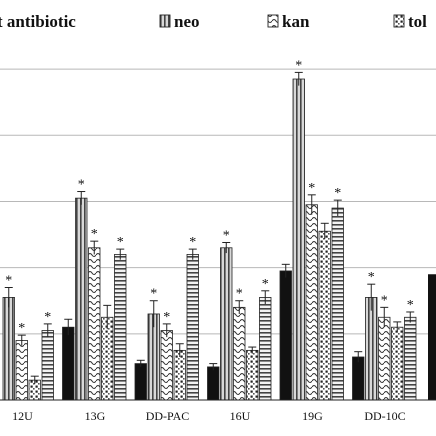 This screenshot has width=436, height=436. Describe the element at coordinates (240, 416) in the screenshot. I see `x-tick-label: 16U` at that location.